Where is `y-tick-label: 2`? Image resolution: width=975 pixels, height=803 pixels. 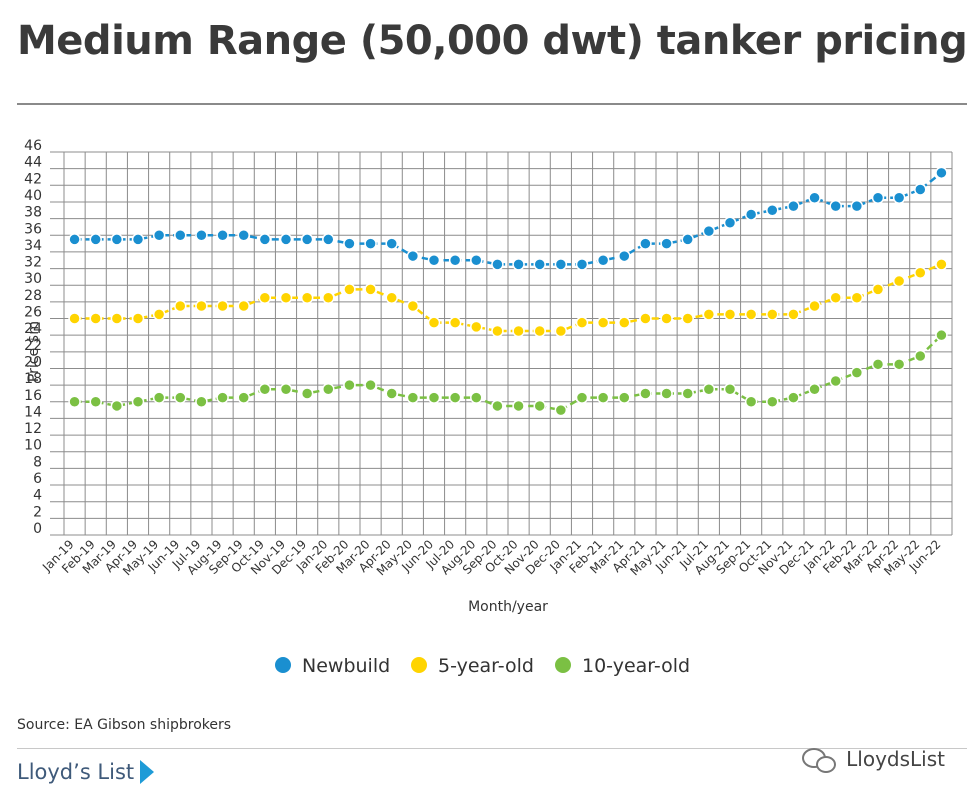 y-tick-label: 2 is located at coordinates (37, 512).